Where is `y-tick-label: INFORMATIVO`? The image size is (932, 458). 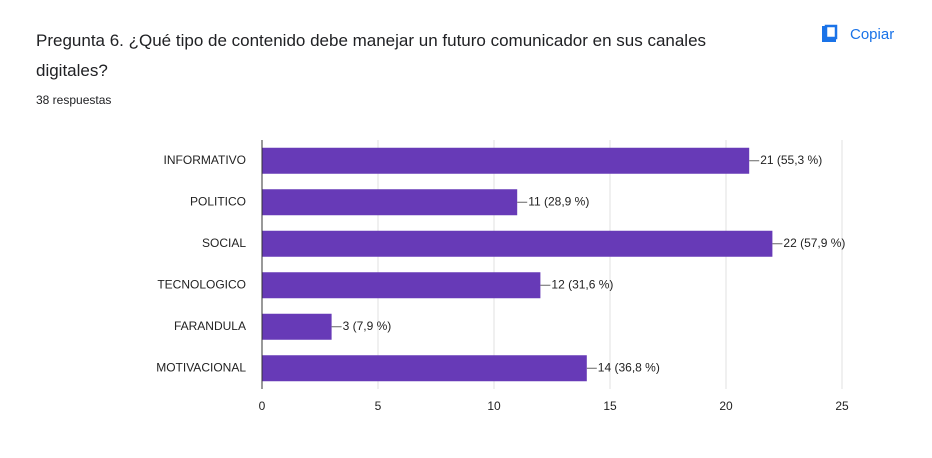 y-tick-label: INFORMATIVO is located at coordinates (205, 160).